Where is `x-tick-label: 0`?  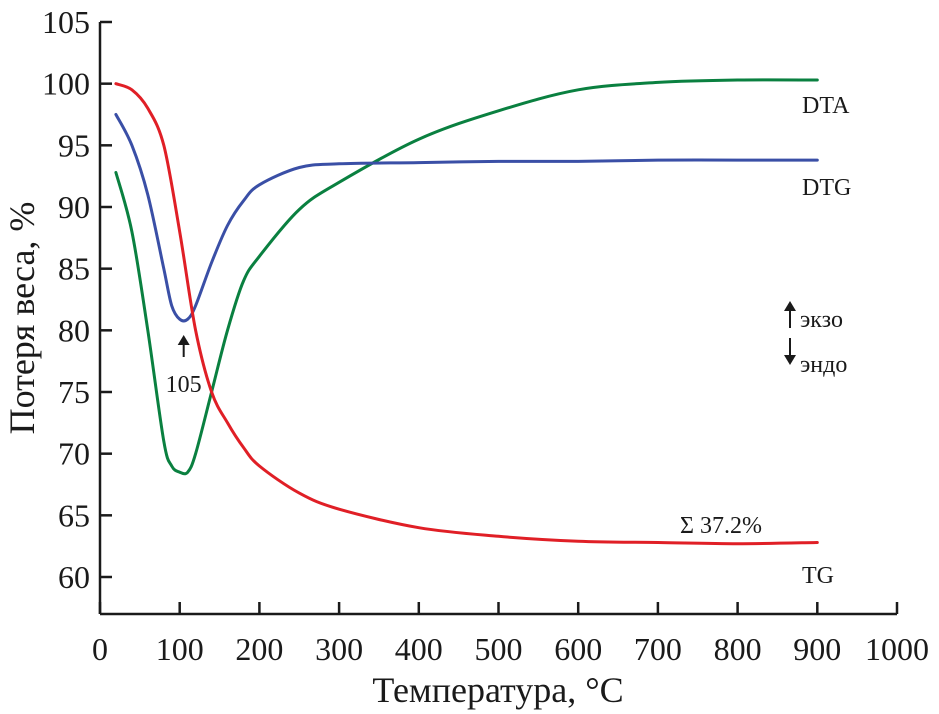
x-tick-label: 0 is located at coordinates (100, 649).